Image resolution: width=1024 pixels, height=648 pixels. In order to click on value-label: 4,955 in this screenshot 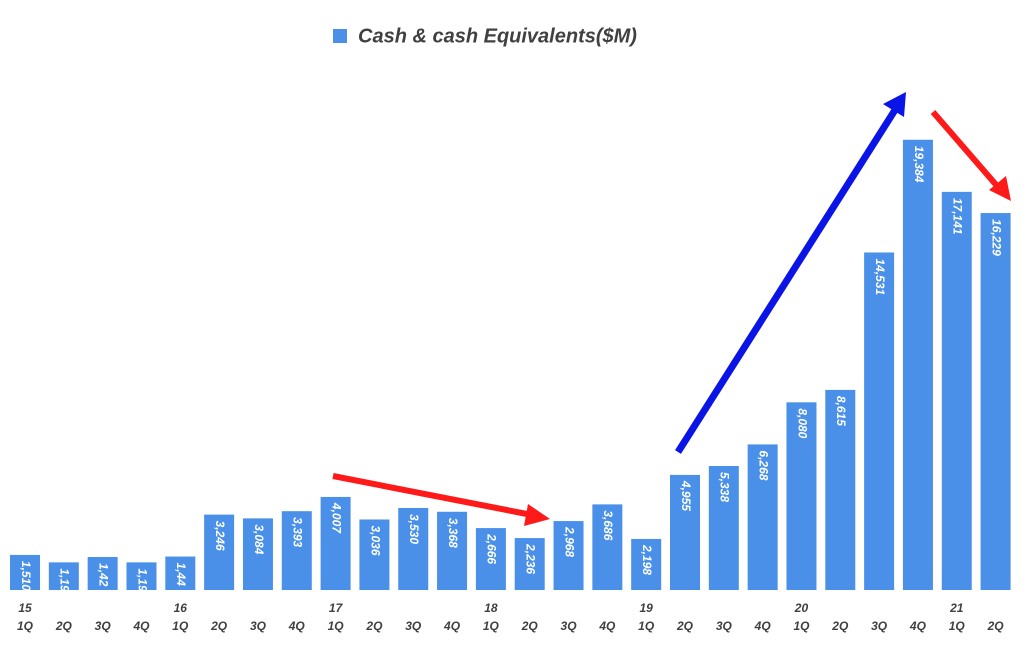, I will do `click(686, 495)`.